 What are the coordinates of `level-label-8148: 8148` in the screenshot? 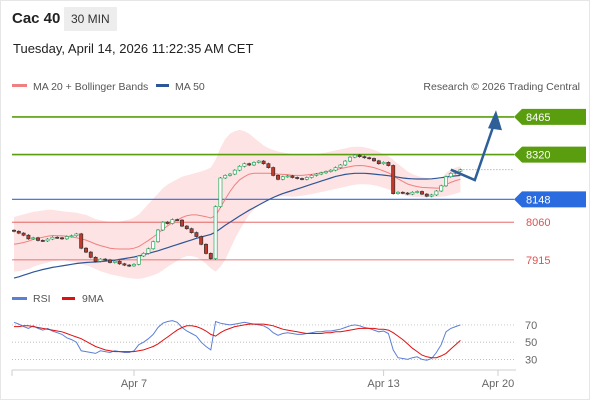 It's located at (538, 200).